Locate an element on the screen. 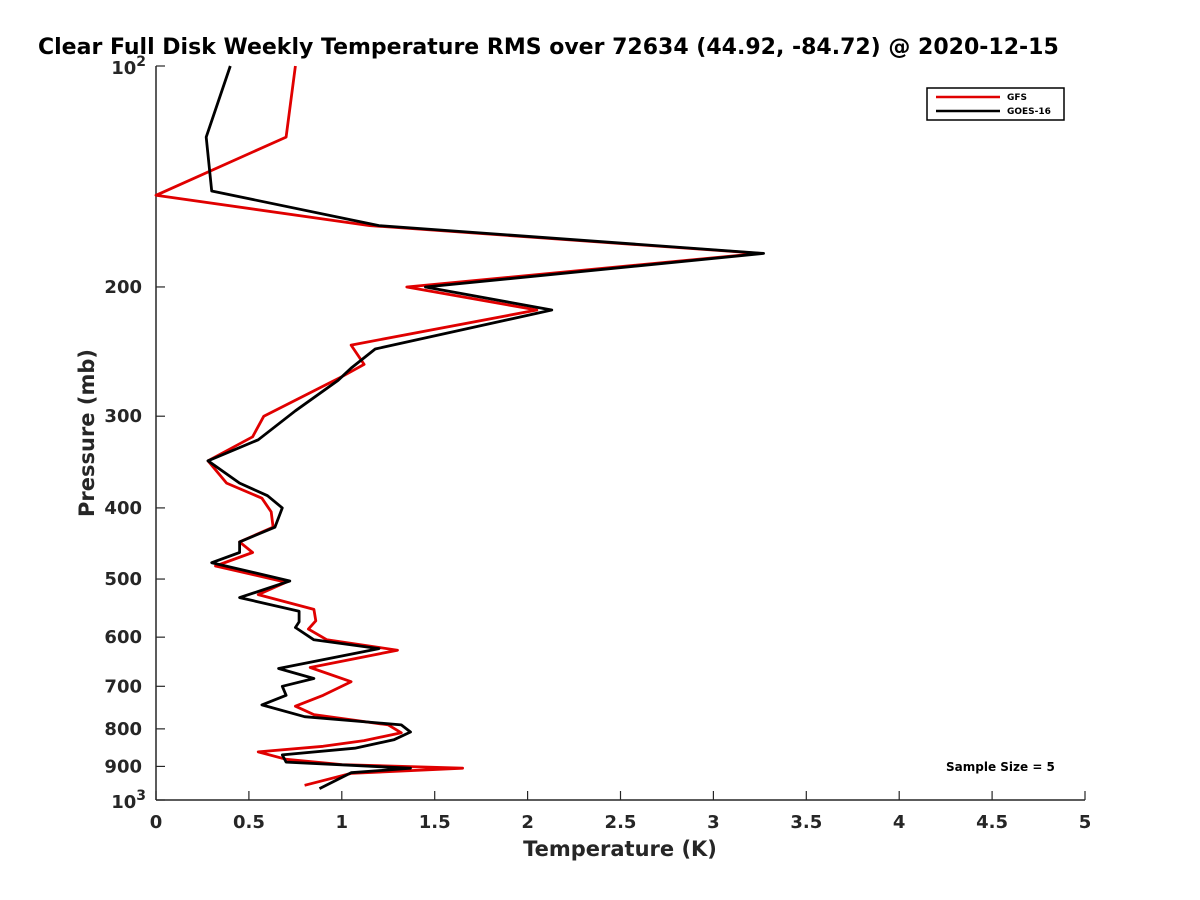  y-tick-label: 300 is located at coordinates (123, 416).